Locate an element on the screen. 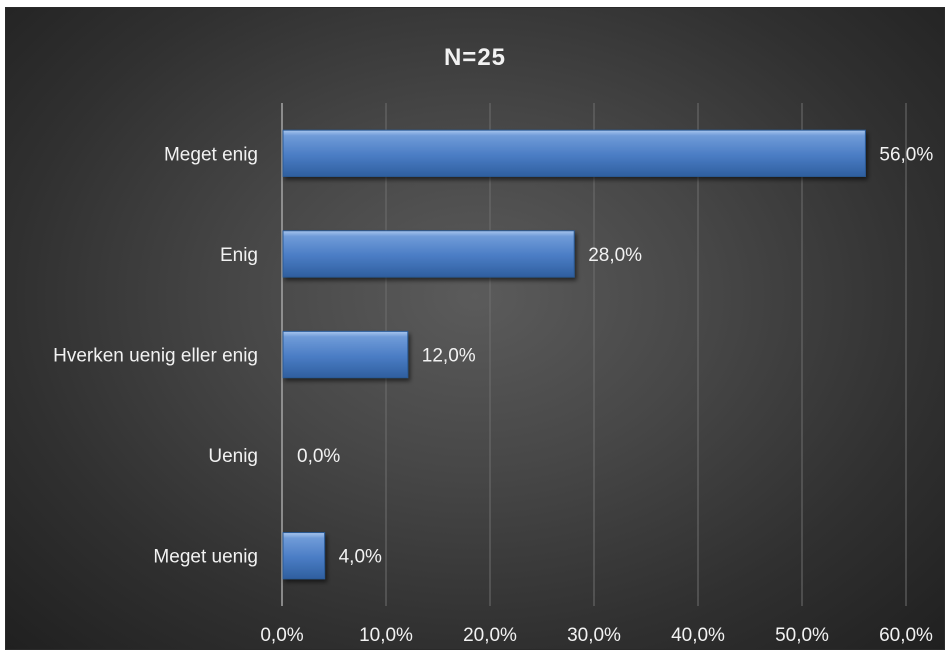 This screenshot has height=657, width=950. category-label: Hverken uenig eller enig is located at coordinates (155, 356).